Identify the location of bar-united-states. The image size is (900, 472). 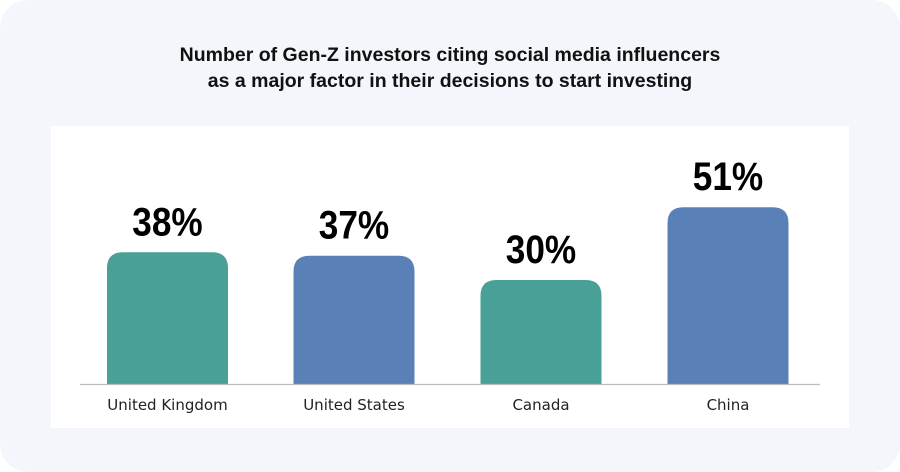
(354, 319).